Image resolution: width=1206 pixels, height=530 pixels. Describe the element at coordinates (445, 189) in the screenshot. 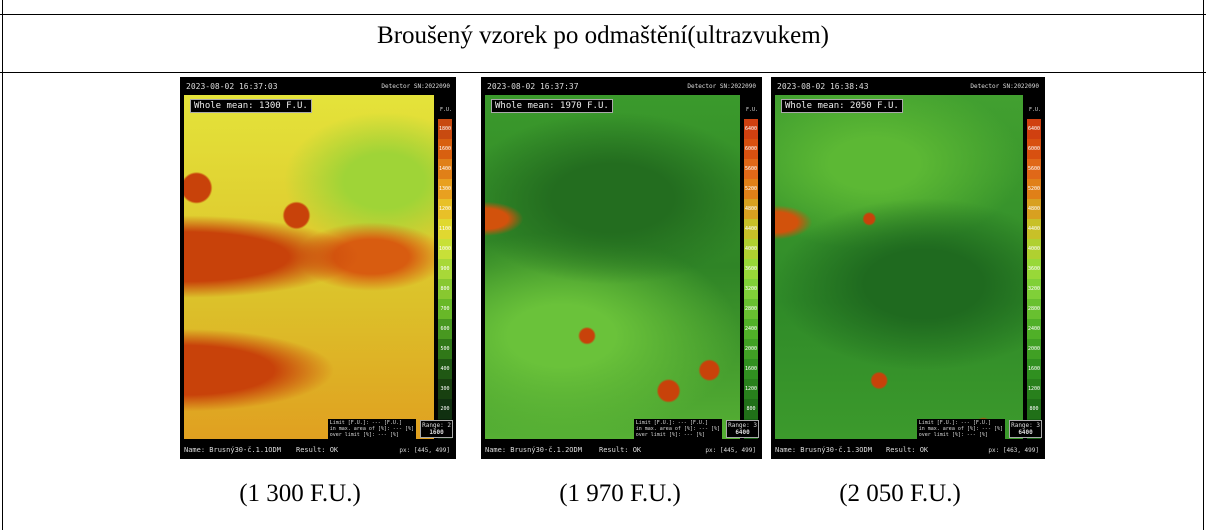

I see `scale-label: 1300` at that location.